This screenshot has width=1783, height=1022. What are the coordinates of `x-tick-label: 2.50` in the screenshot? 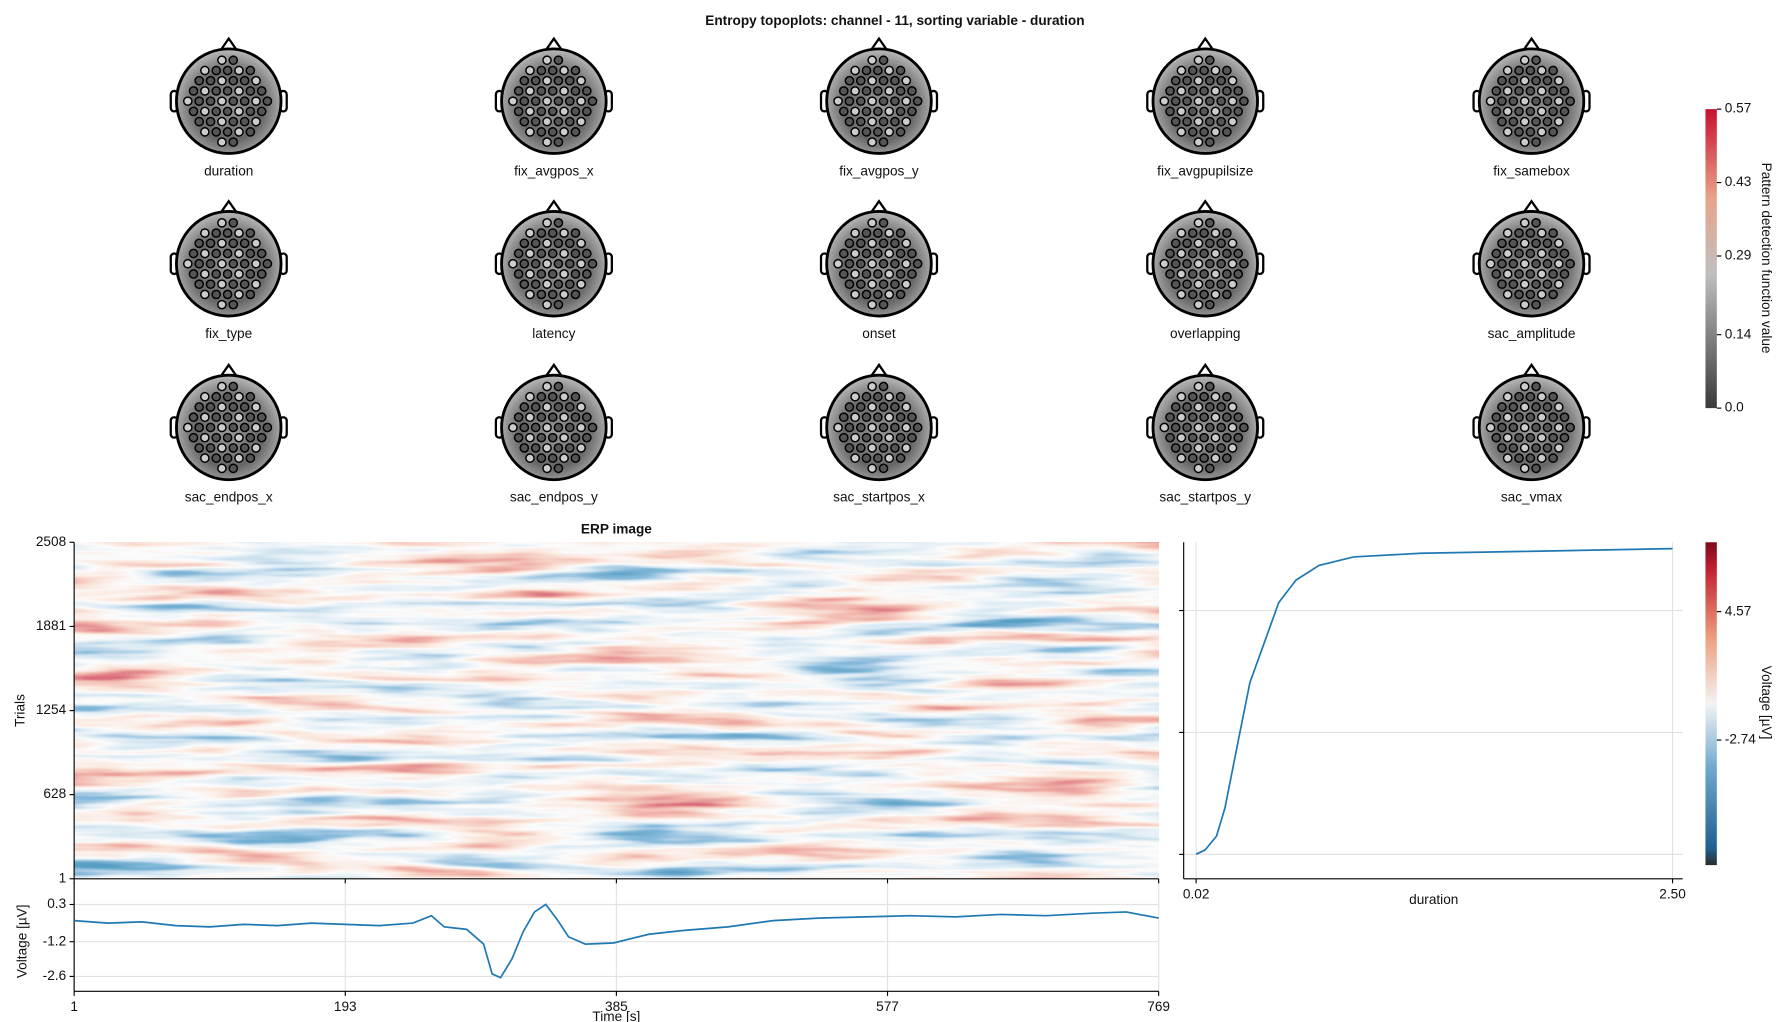 It's located at (1672, 893).